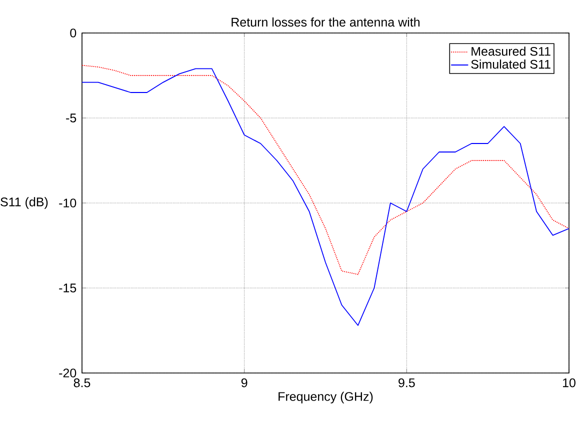 This screenshot has height=421, width=587. Describe the element at coordinates (67, 373) in the screenshot. I see `y-tick-label: -20` at that location.